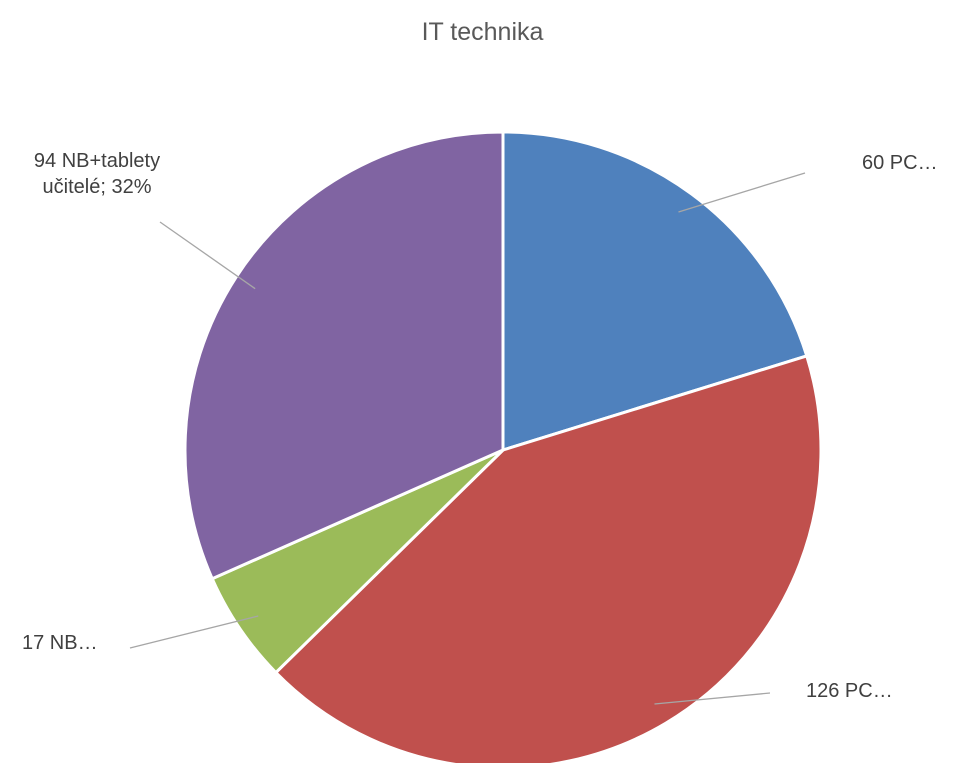 The height and width of the screenshot is (763, 965). What do you see at coordinates (655, 291) in the screenshot?
I see `pie-slice` at bounding box center [655, 291].